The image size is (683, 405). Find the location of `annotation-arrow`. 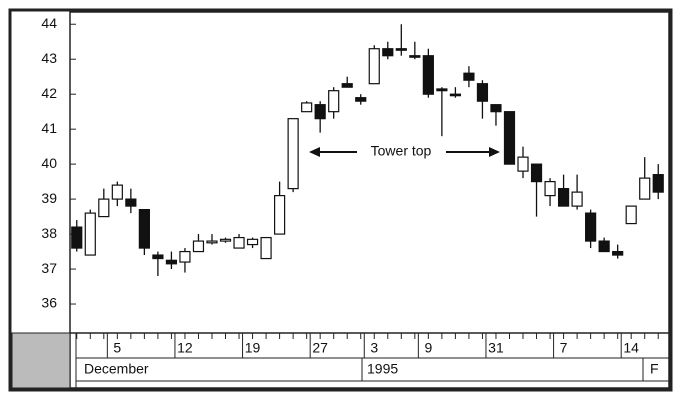

annotation-arrow is located at coordinates (404, 152).